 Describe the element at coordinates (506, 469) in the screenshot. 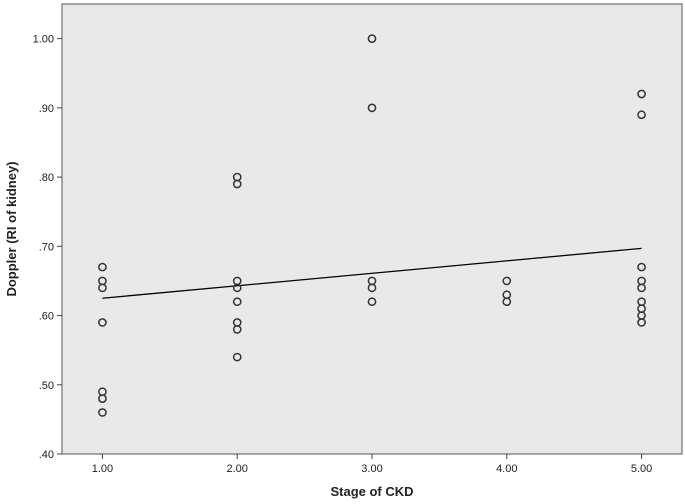

I see `x-tick-label: 4.00` at that location.